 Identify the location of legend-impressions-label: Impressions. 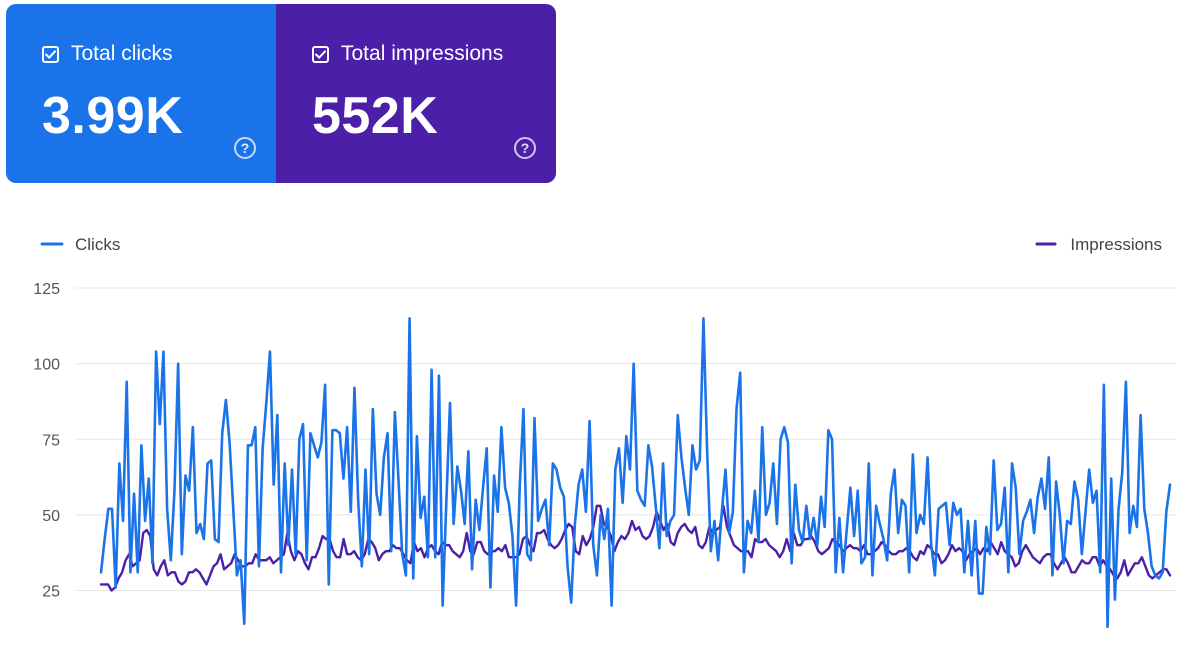
(1116, 244).